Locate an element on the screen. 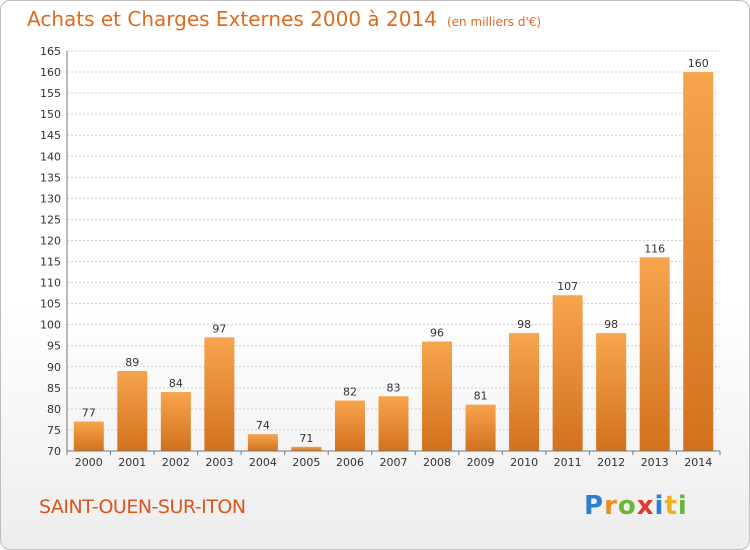  chart-title: Achats et Charges Externes 2000 à 2014 is located at coordinates (232, 19).